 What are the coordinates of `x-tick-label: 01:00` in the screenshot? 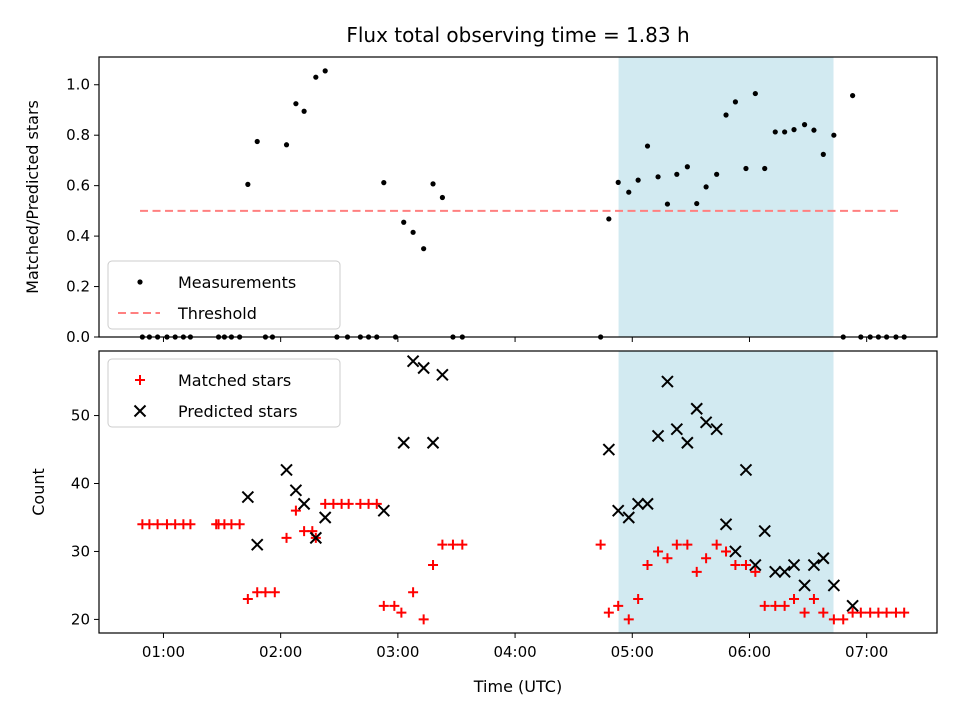 It's located at (163, 652).